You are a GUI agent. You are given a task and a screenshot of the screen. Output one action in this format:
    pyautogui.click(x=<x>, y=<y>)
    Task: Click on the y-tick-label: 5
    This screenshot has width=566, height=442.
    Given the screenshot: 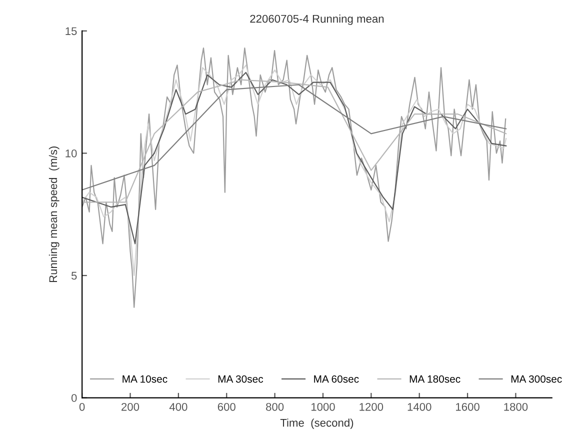 What is the action you would take?
    pyautogui.click(x=74, y=276)
    